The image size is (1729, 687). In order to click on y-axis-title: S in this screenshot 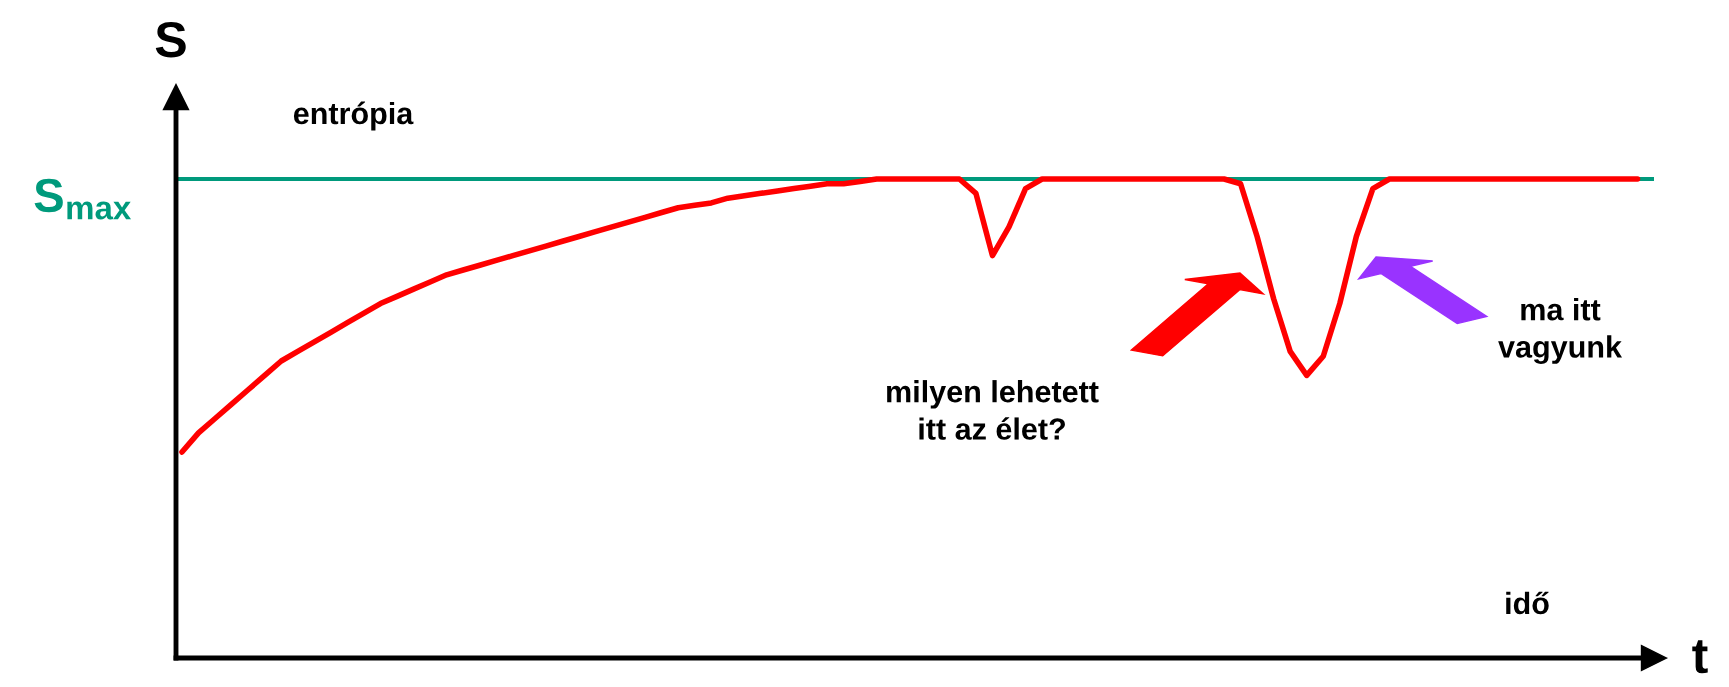, I will do `click(170, 40)`.